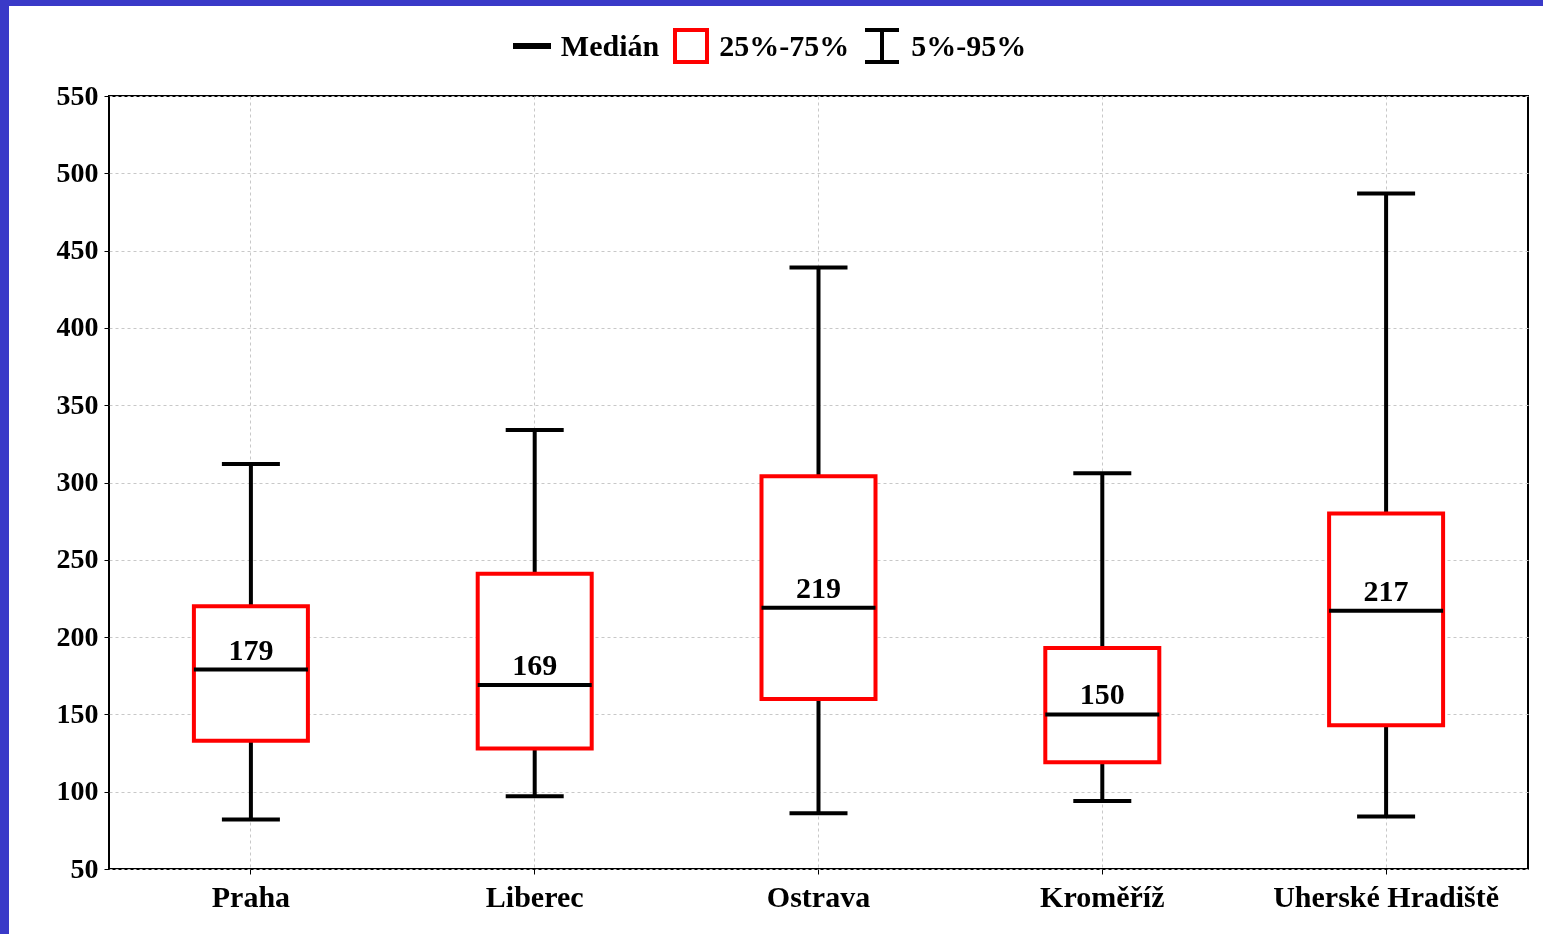 The height and width of the screenshot is (934, 1543). What do you see at coordinates (77, 713) in the screenshot?
I see `y-tick-label: 150` at bounding box center [77, 713].